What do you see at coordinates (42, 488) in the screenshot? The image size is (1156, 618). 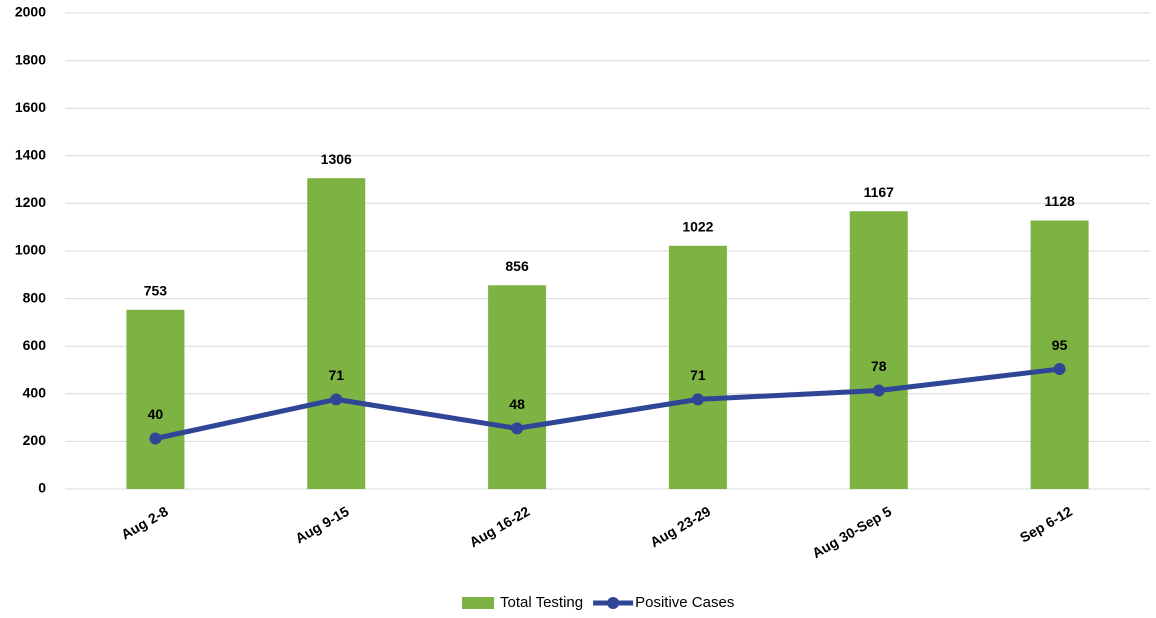 I see `y-tick-label: 0` at bounding box center [42, 488].